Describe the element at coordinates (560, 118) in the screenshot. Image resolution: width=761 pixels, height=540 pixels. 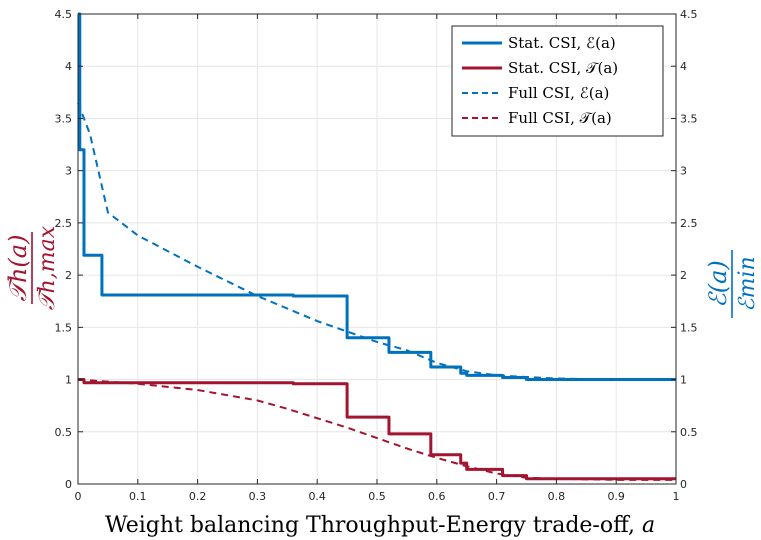
I see `legend-label-3: Full CSI, 𝒯(a)` at that location.